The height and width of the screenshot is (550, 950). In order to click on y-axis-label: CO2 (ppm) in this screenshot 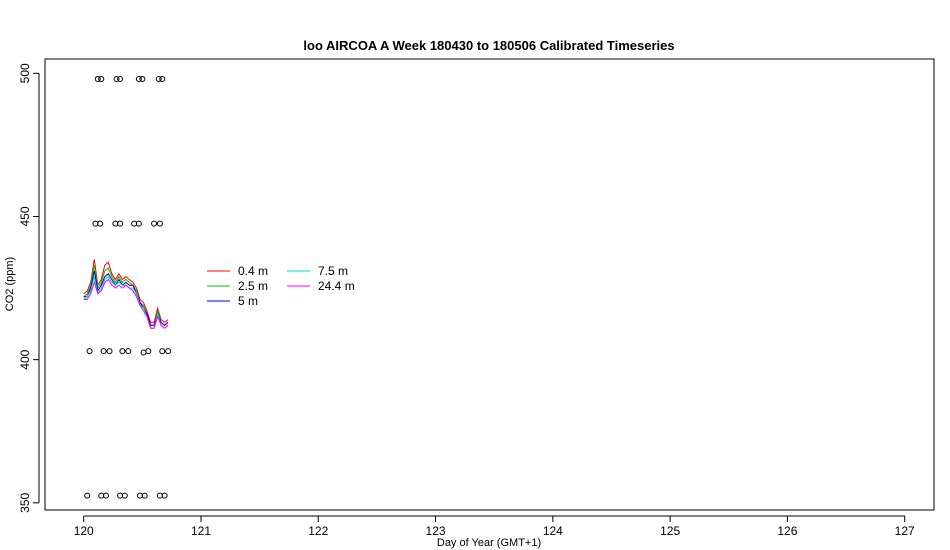, I will do `click(10, 284)`.